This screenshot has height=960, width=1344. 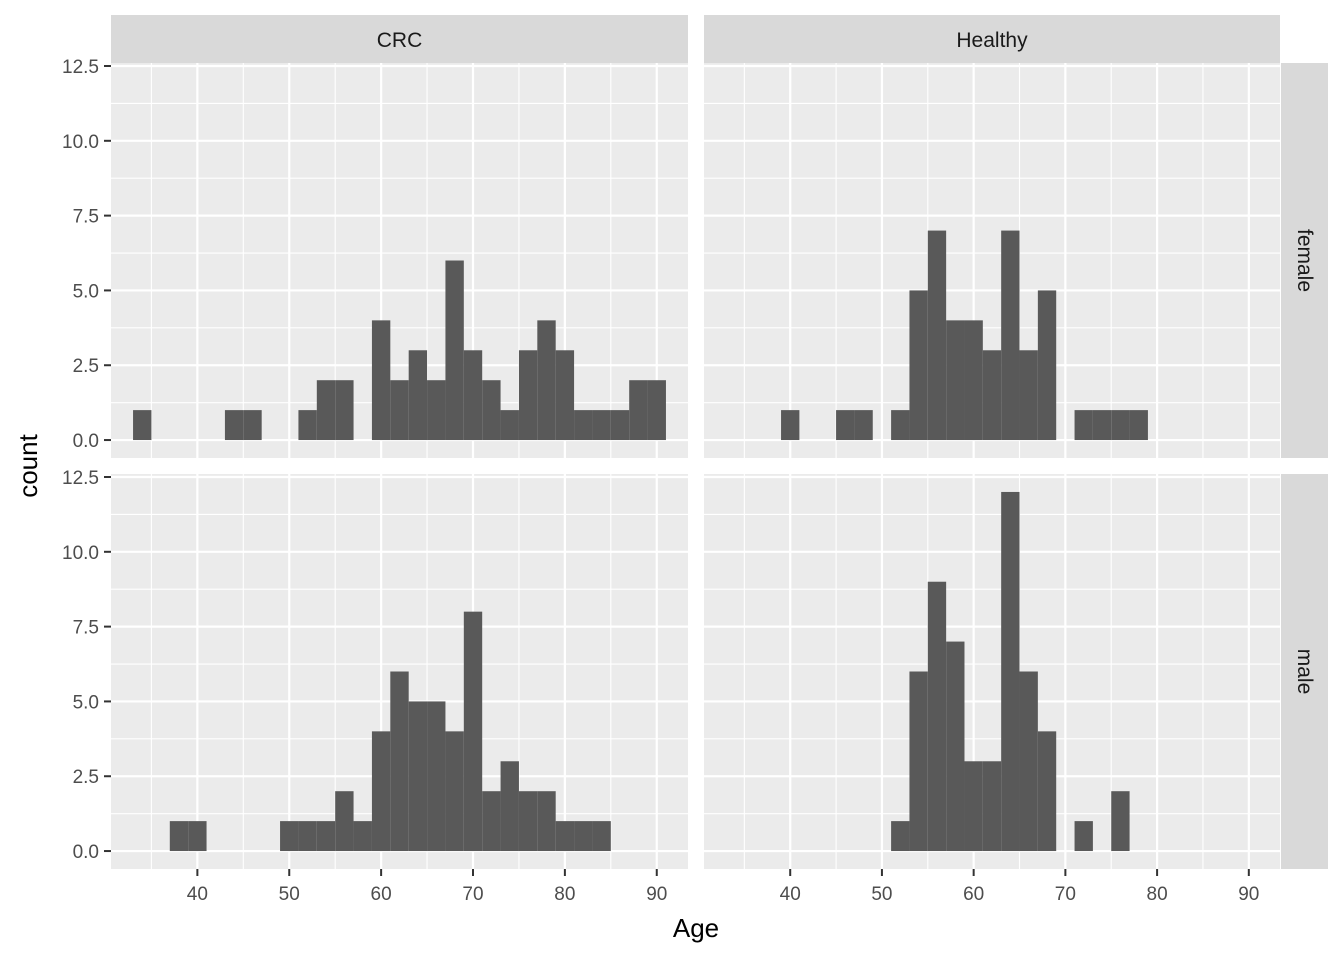 I want to click on facet-strip-female, so click(x=1304, y=260).